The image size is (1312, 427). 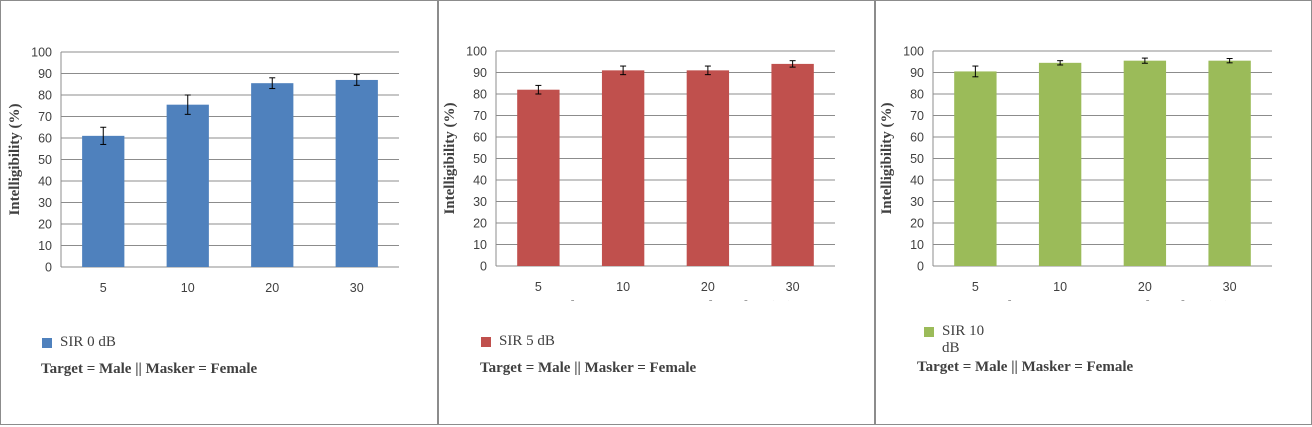 What do you see at coordinates (561, 341) in the screenshot?
I see `legend: SIR 5 dB` at bounding box center [561, 341].